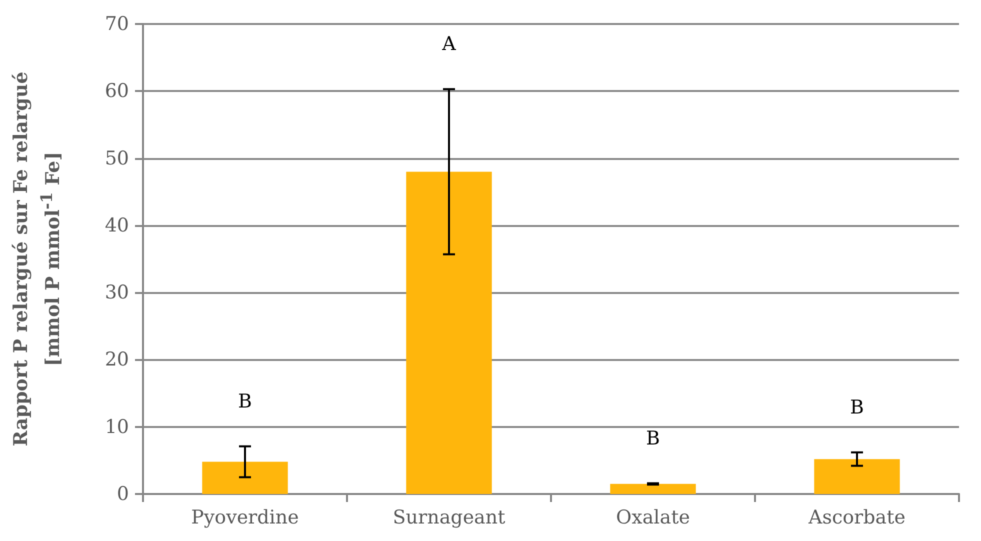 This screenshot has width=981, height=541. I want to click on y-tick-label: 30, so click(116, 293).